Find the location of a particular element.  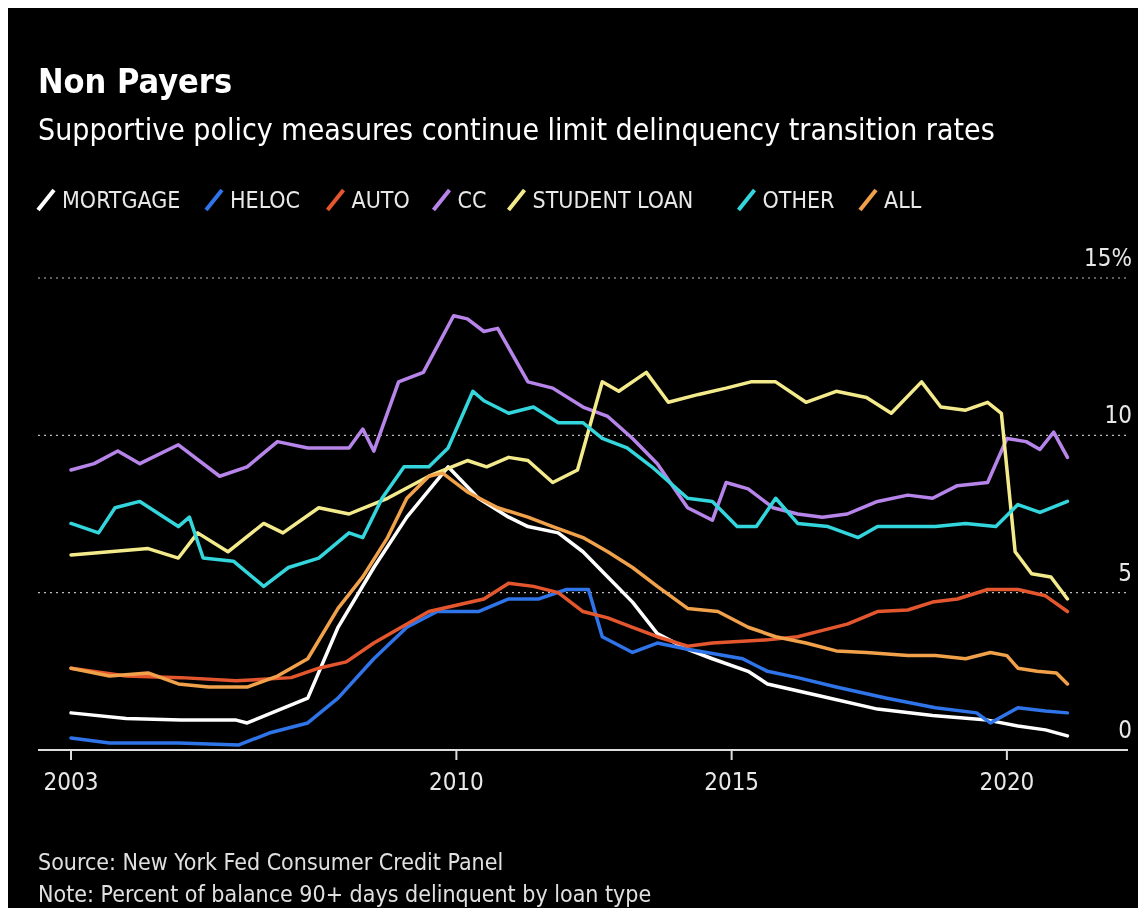

legend-label: AUTO is located at coordinates (380, 200).